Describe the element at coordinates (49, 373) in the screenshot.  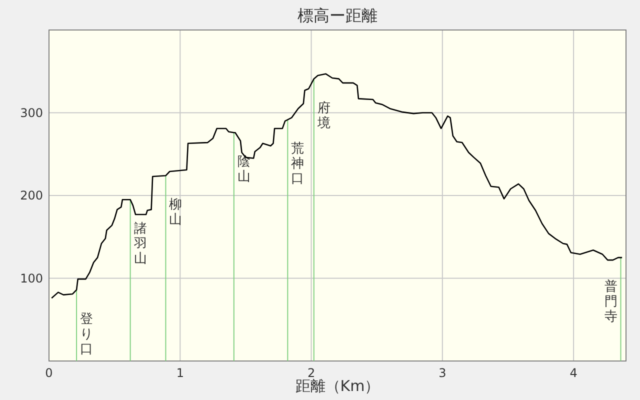
I see `x-tick-label: 0` at that location.